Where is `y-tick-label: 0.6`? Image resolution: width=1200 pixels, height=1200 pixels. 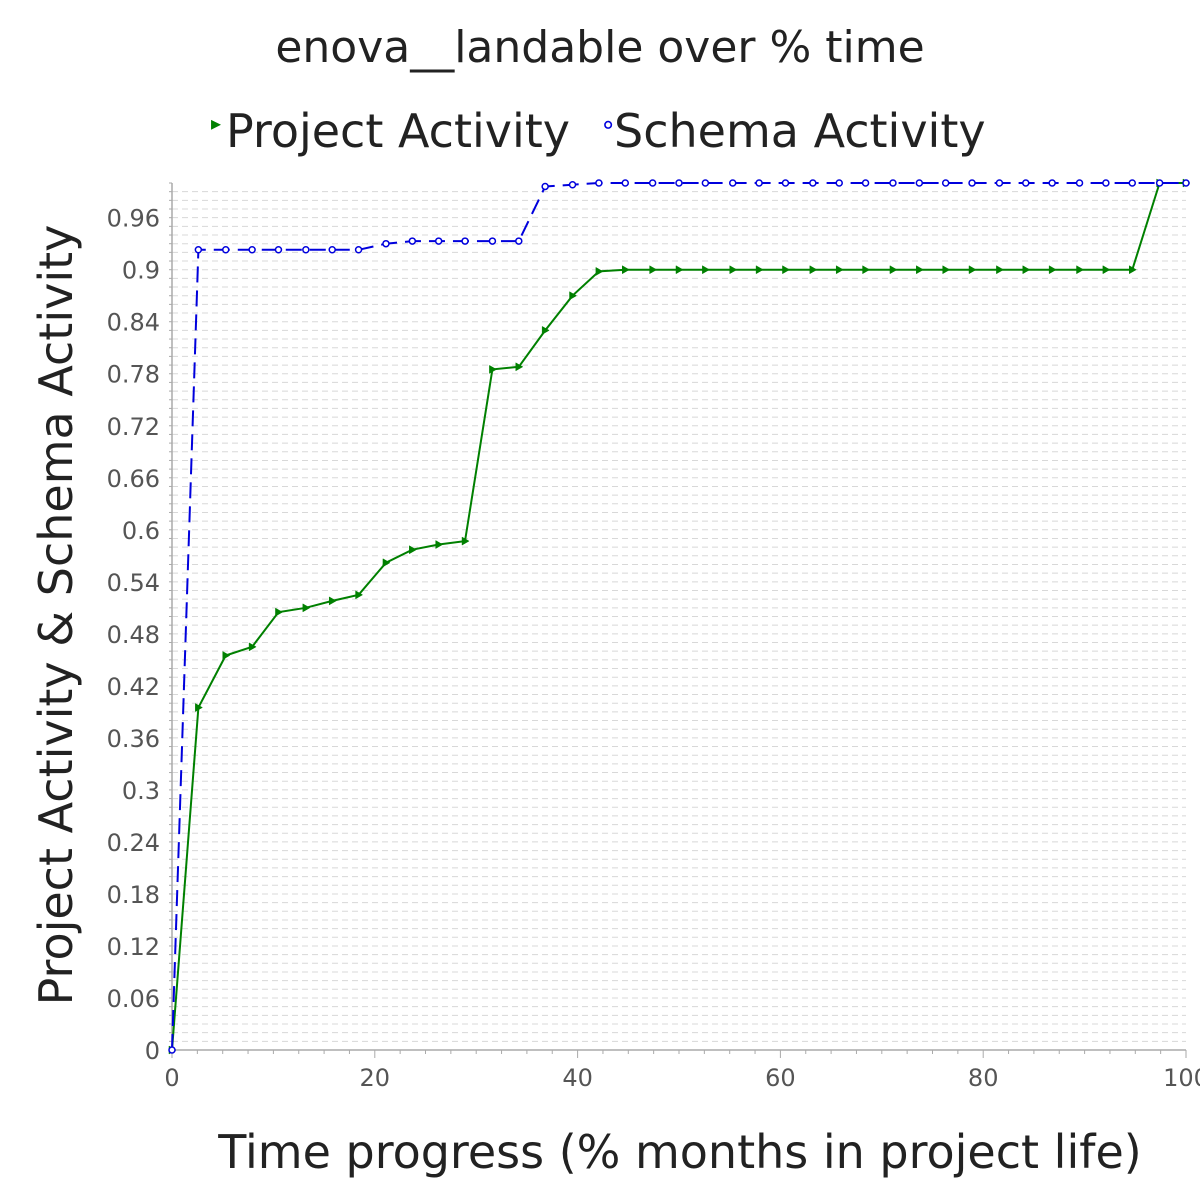
y-tick-label: 0.6 is located at coordinates (141, 531).